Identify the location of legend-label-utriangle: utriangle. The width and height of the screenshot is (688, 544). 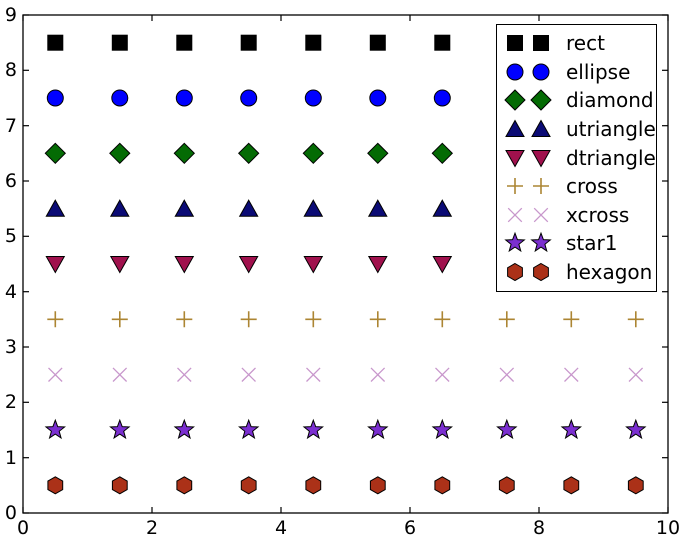
(611, 129).